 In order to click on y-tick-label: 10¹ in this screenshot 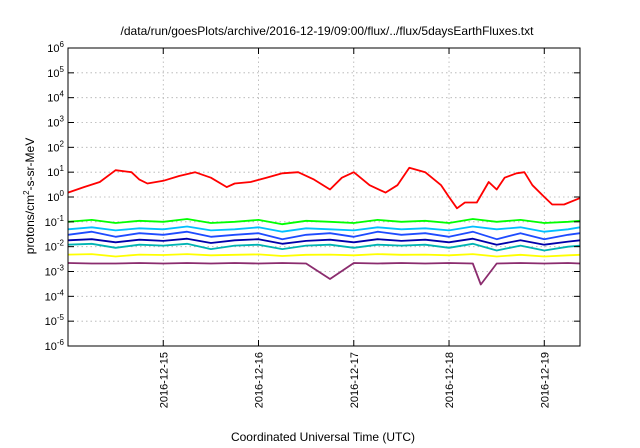, I will do `click(55, 171)`.